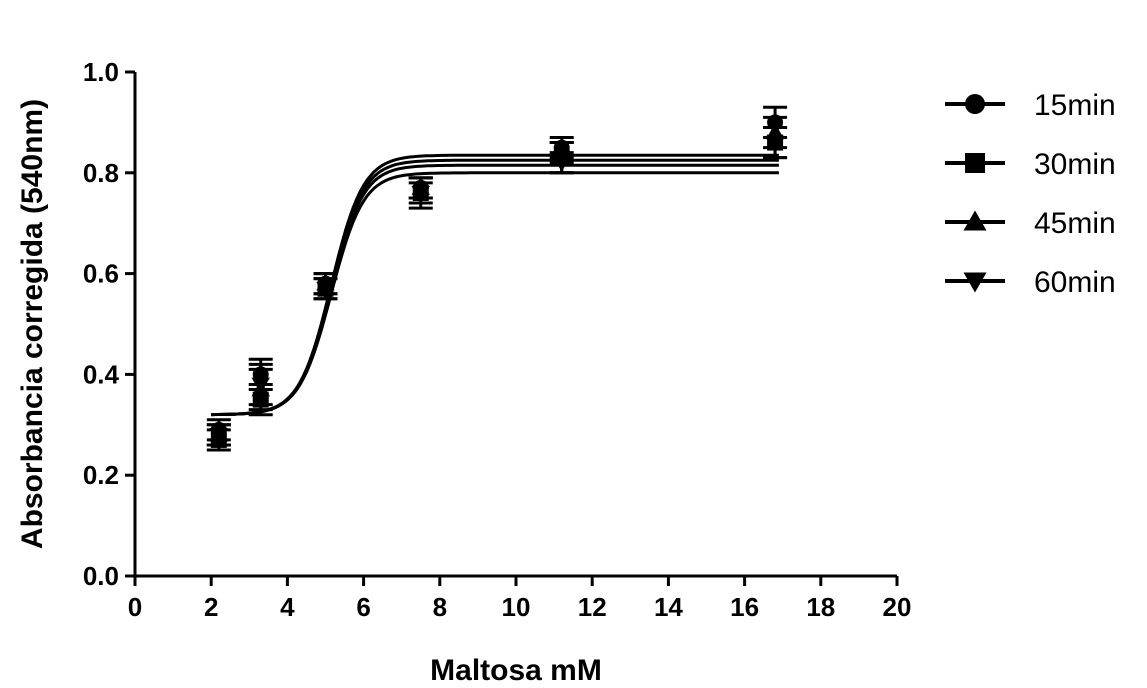 The image size is (1147, 688). What do you see at coordinates (109, 324) in the screenshot?
I see `y-ticks: 0.0 0.2 0.4 0.6 0.8 1.0` at bounding box center [109, 324].